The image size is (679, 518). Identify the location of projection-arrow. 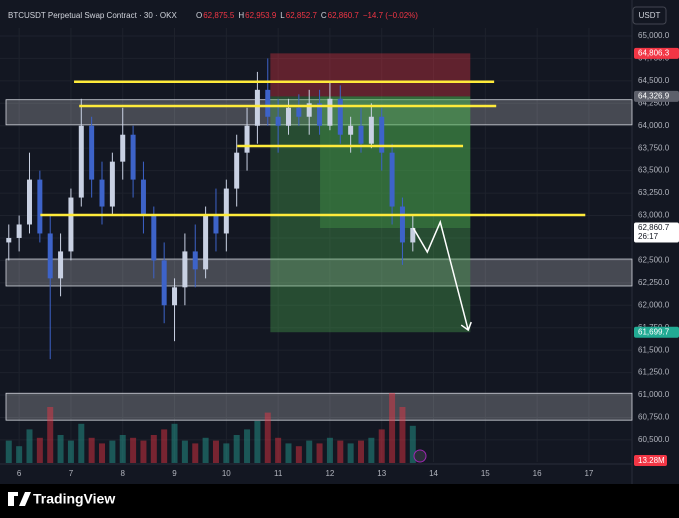
(440, 275).